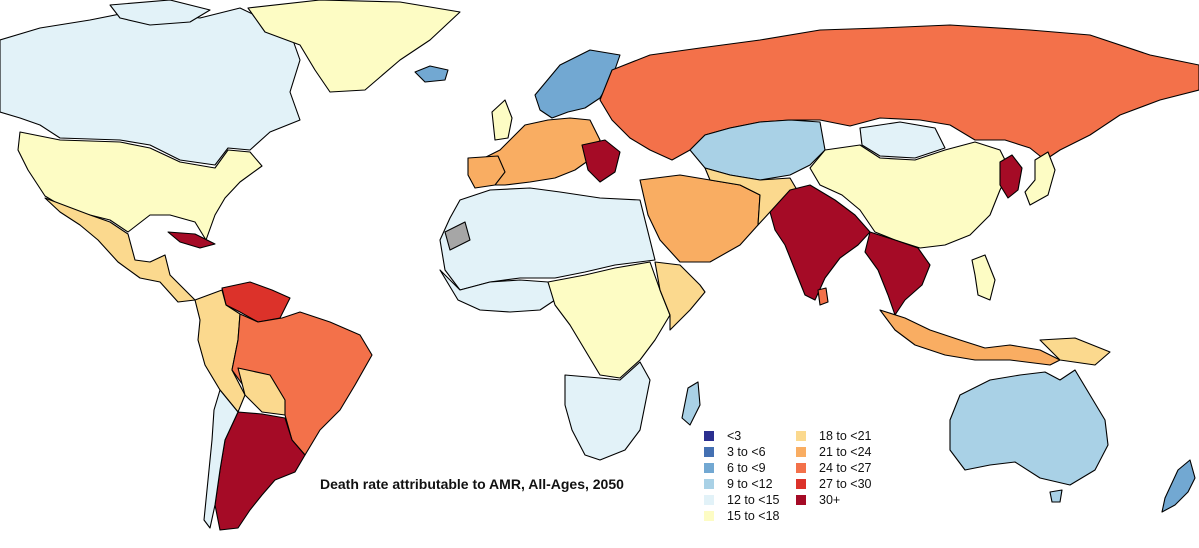 This screenshot has height=548, width=1199. I want to click on legend-item: 30+, so click(818, 500).